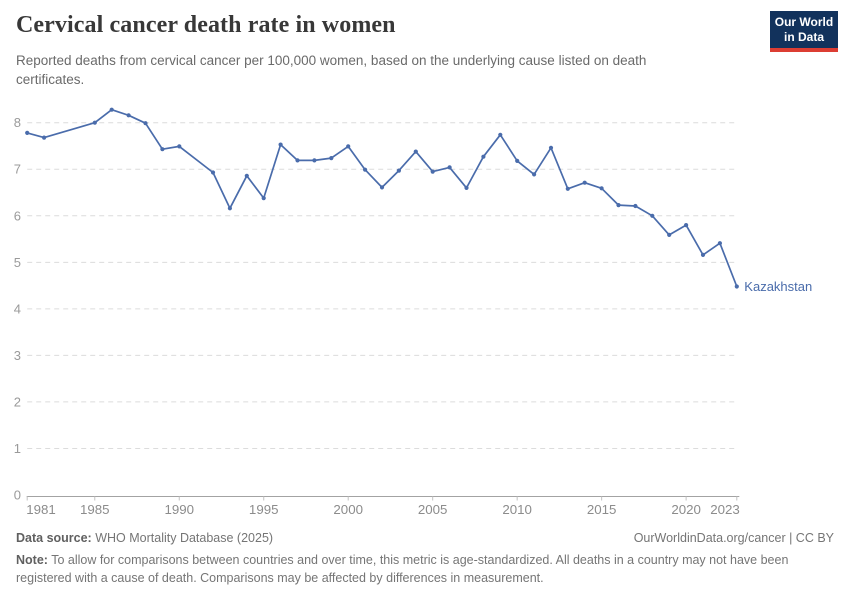  What do you see at coordinates (804, 22) in the screenshot?
I see `owid-logo-line1: Our World` at bounding box center [804, 22].